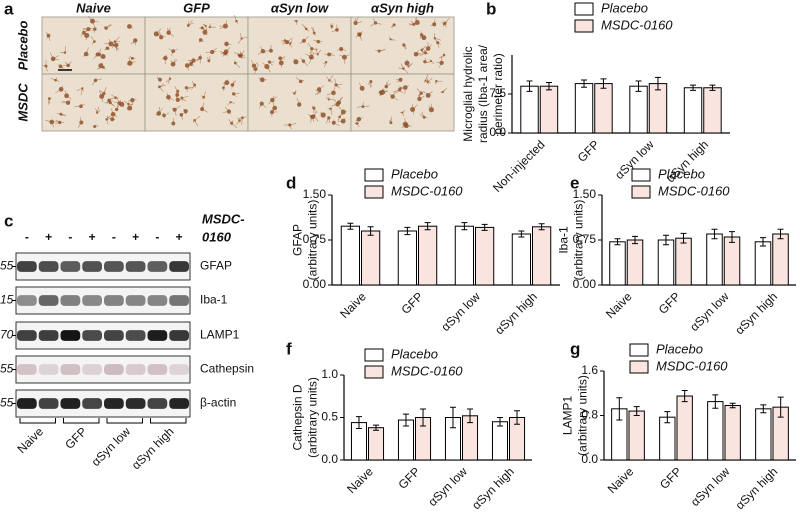 The image size is (800, 523). I want to click on y-tick-label: 0.00, so click(585, 284).